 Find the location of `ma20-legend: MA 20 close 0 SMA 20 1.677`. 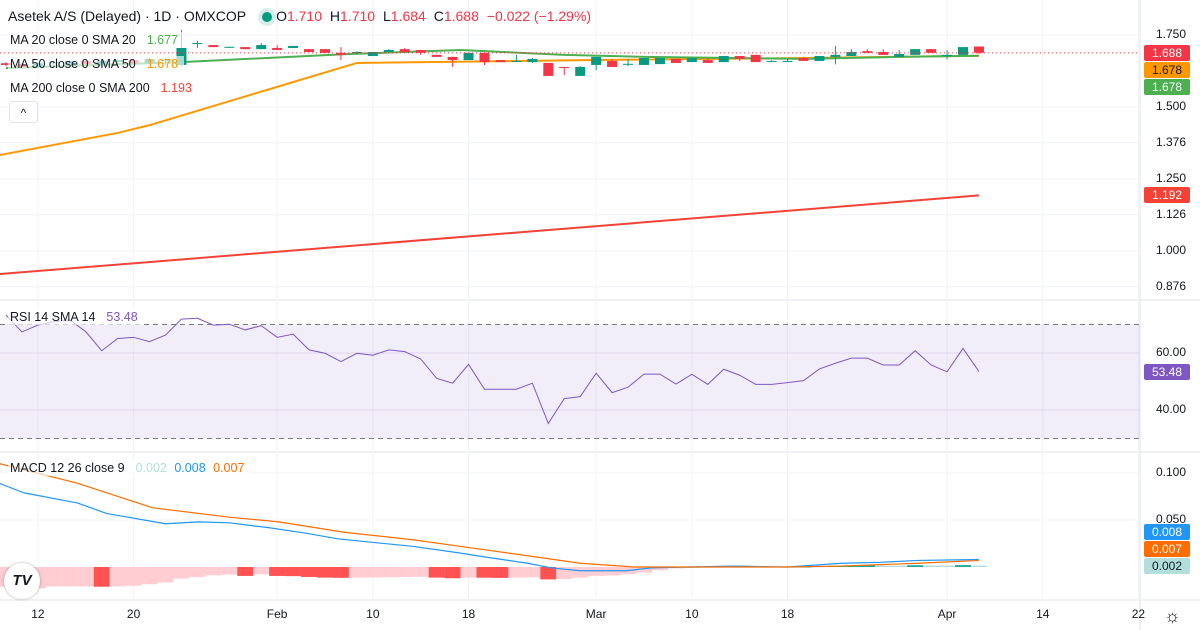

ma20-legend: MA 20 close 0 SMA 20 1.677 is located at coordinates (98, 40).